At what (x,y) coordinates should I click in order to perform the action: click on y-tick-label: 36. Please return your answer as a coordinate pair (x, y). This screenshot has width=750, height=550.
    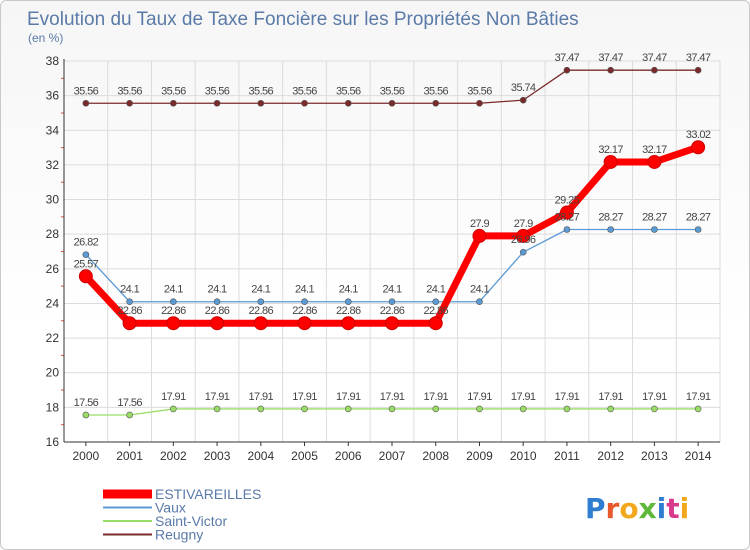
    Looking at the image, I should click on (53, 96).